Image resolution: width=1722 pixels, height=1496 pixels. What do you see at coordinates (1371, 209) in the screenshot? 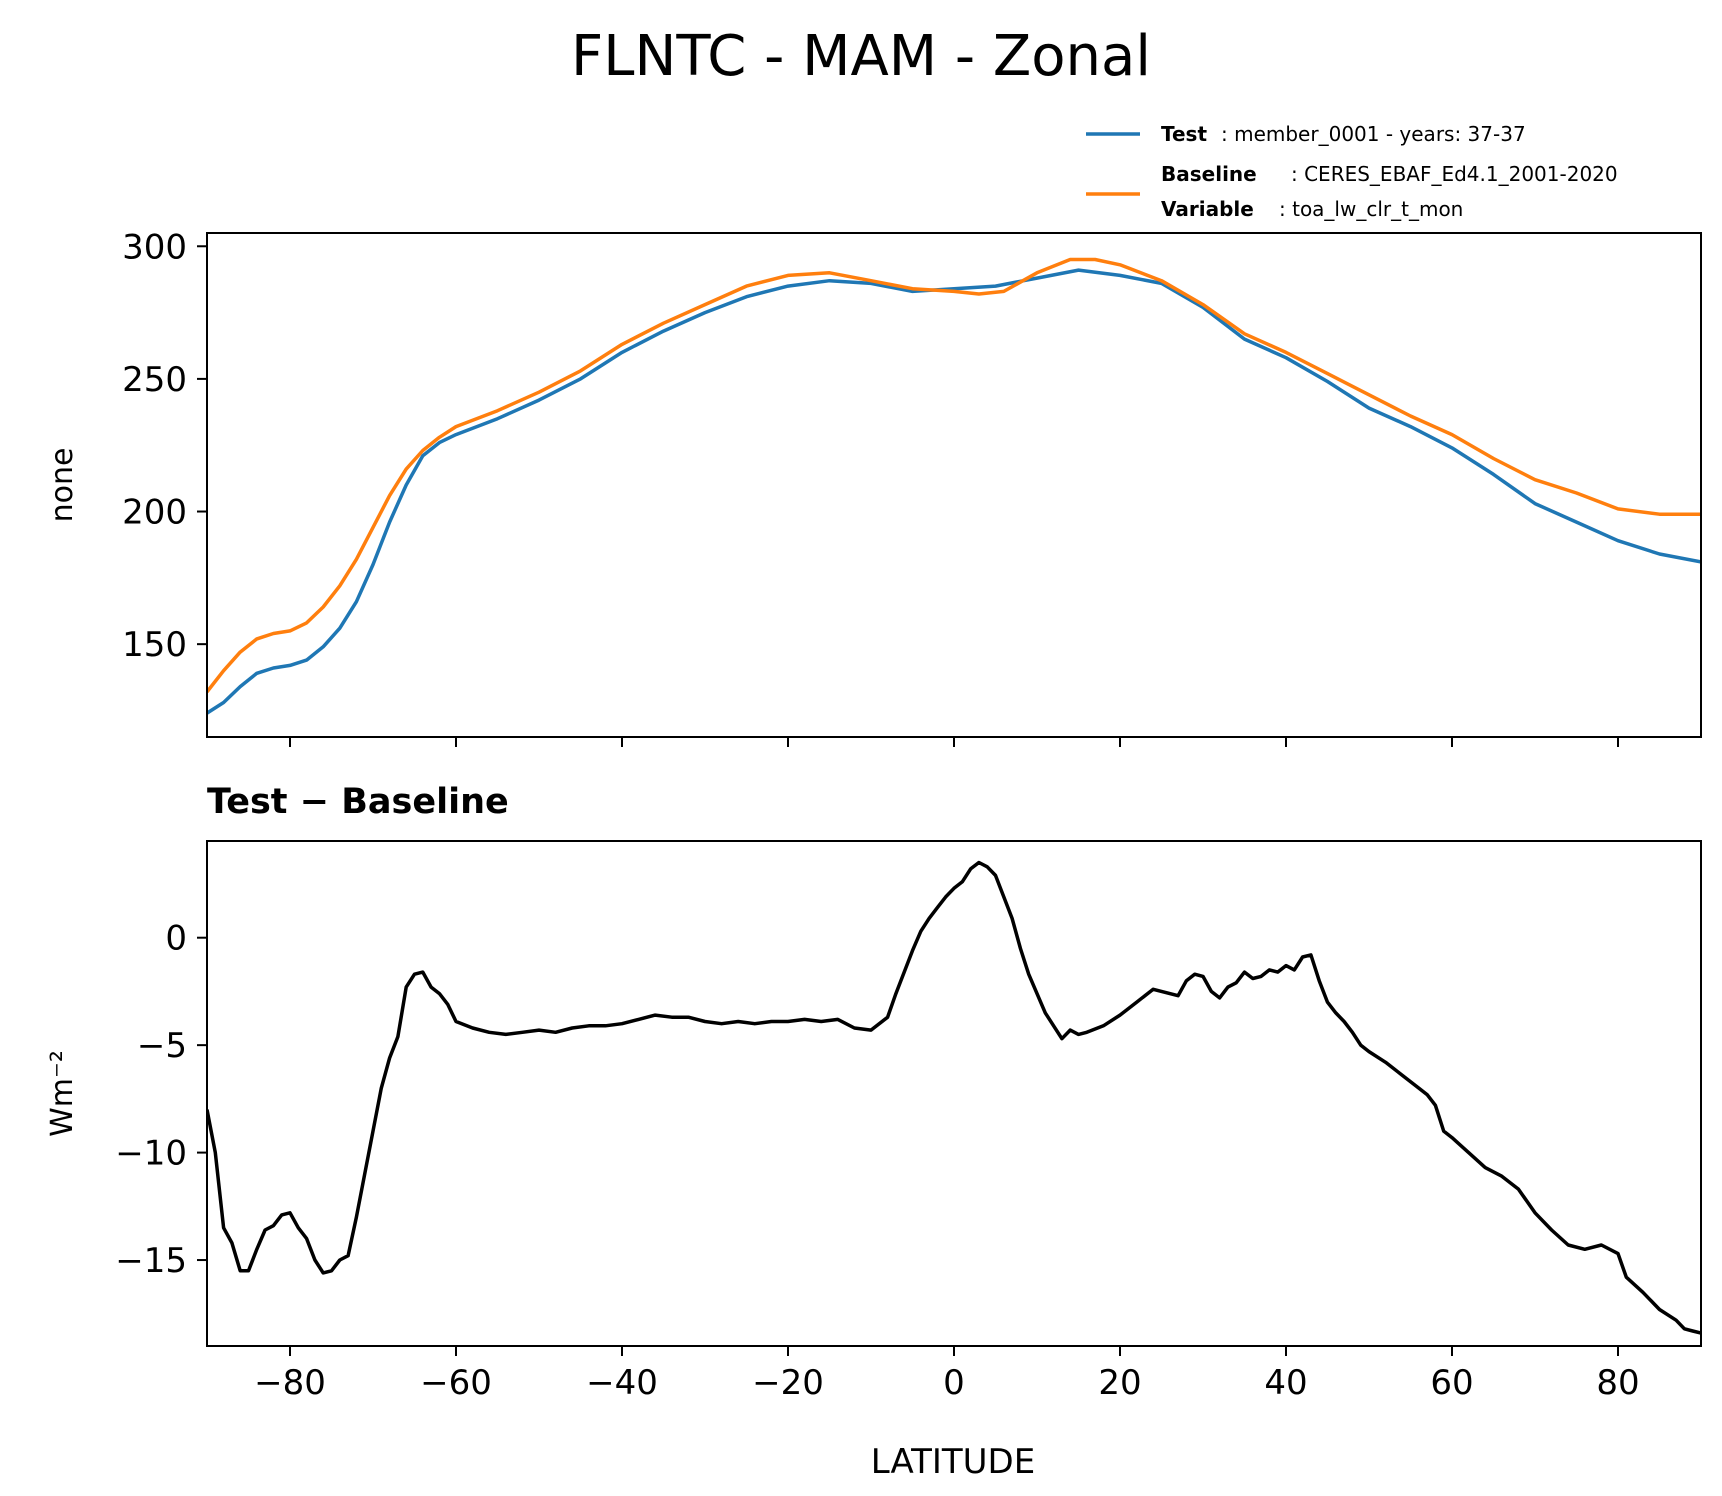
I see `legend-variable-text: : toa_lw_clr_t_mon` at bounding box center [1371, 209].